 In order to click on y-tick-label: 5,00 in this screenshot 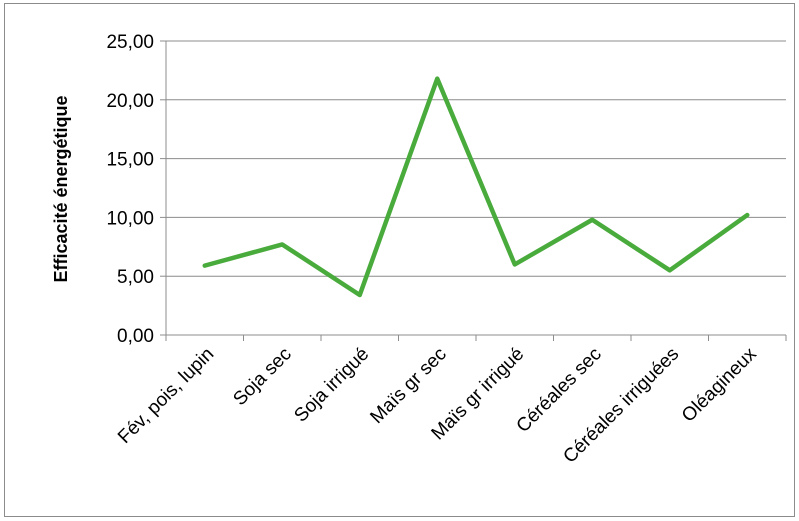, I will do `click(135, 277)`.